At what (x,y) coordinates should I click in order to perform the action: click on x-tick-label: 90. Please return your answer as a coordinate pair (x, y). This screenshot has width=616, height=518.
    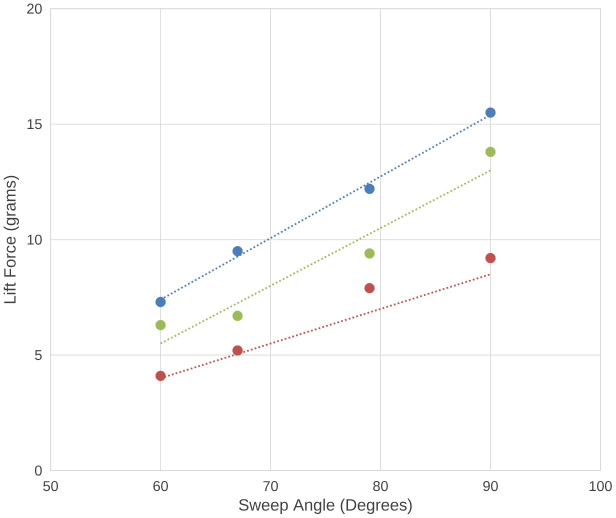
    Looking at the image, I should click on (490, 486).